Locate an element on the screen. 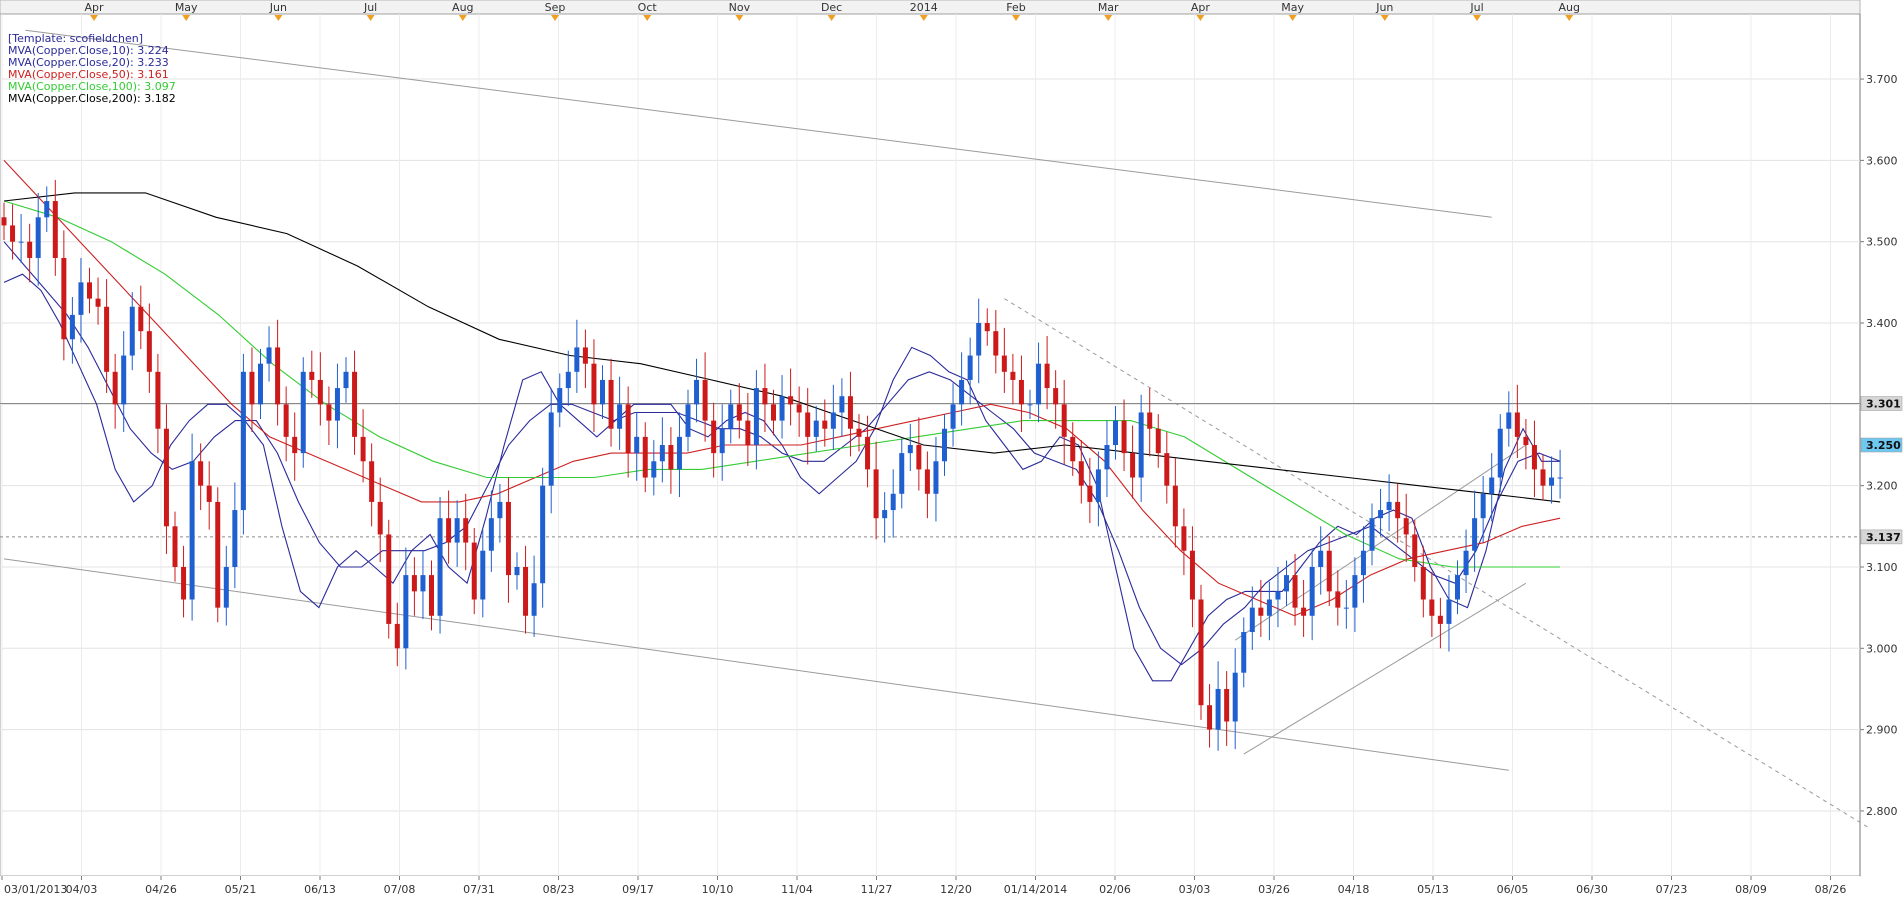  x-tick-label: 11/27 is located at coordinates (877, 889).